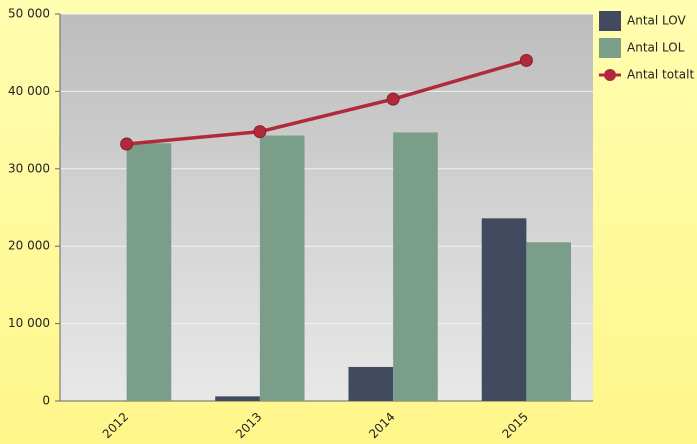  What do you see at coordinates (656, 48) in the screenshot?
I see `legend-label: Antal LOL` at bounding box center [656, 48].